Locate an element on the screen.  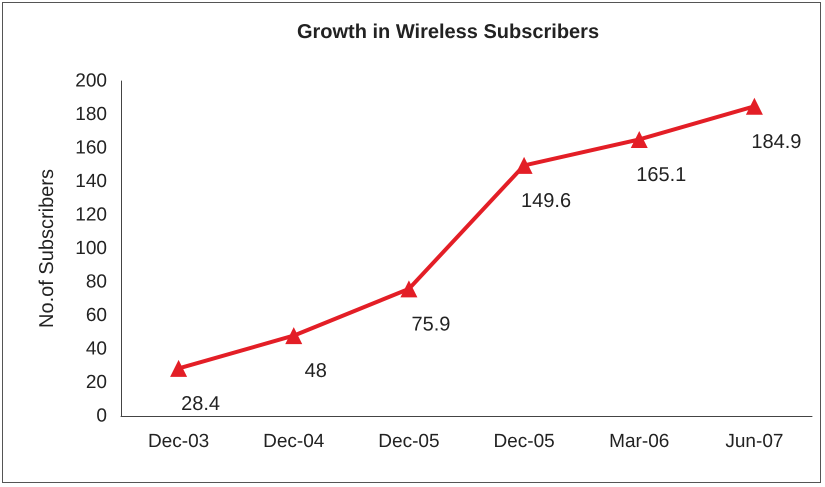
y-tick-label: 80 is located at coordinates (96, 282).